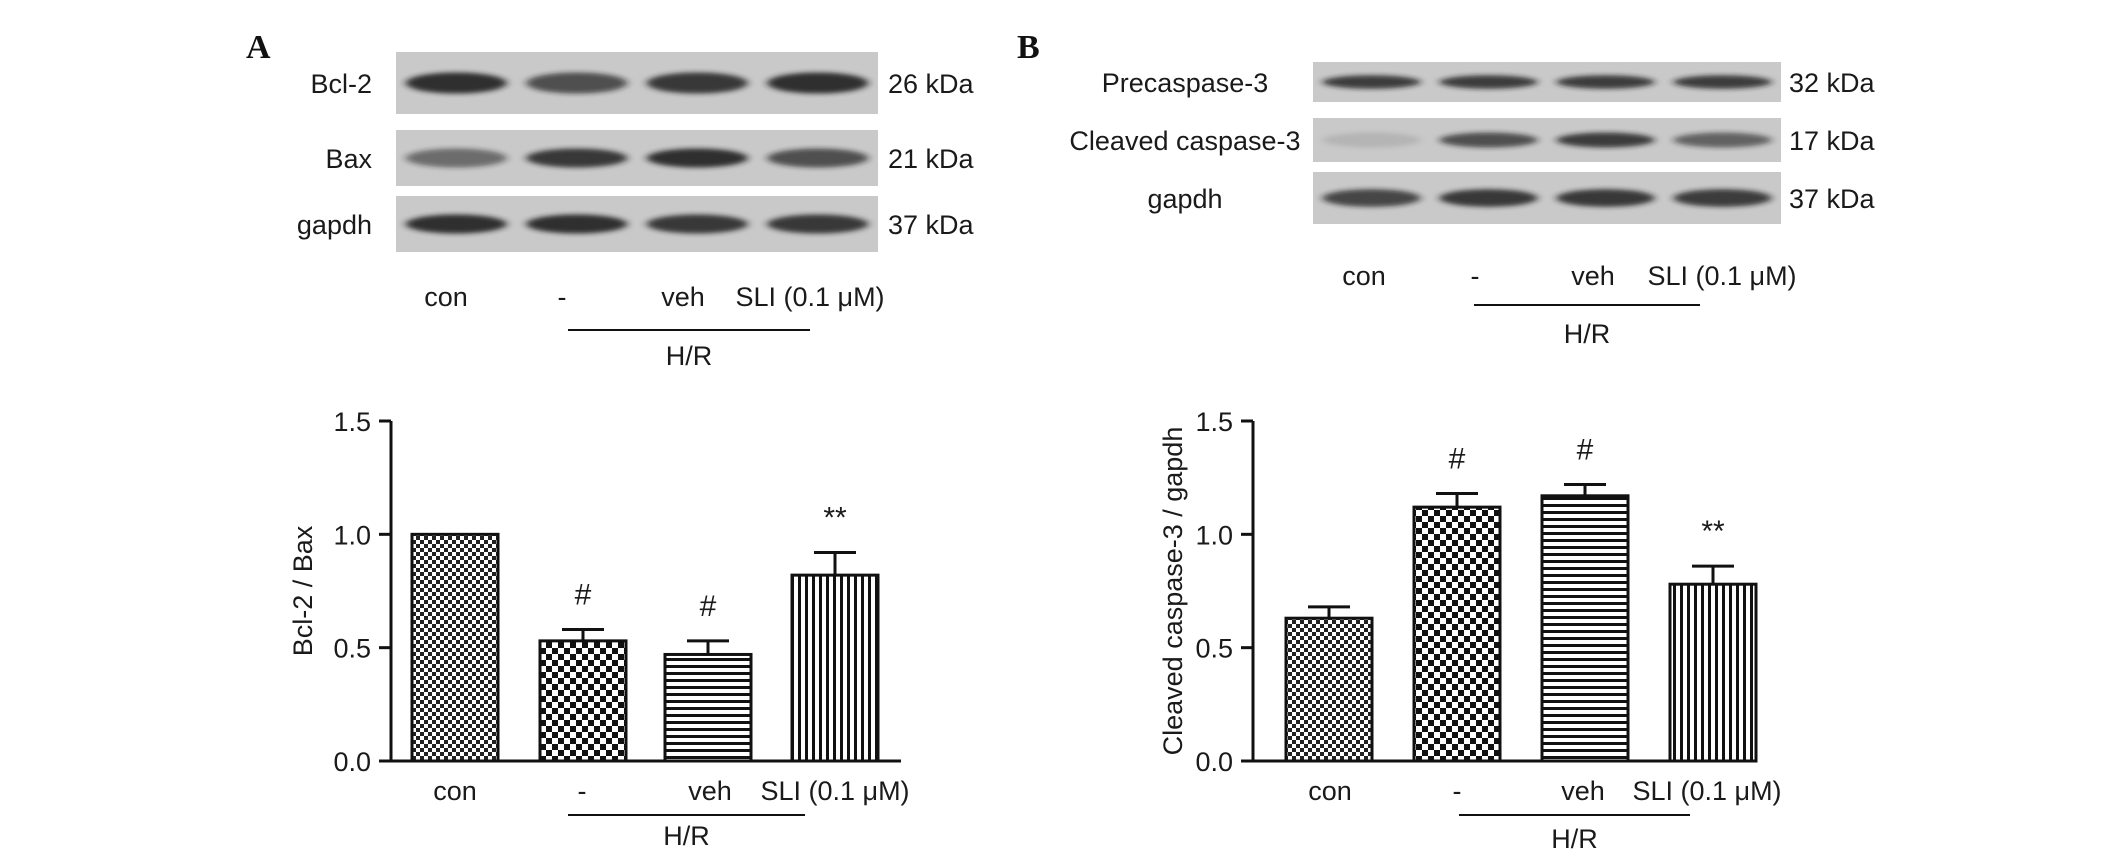  What do you see at coordinates (1184, 141) in the screenshot?
I see `blot-row-label: Cleaved caspase-3` at bounding box center [1184, 141].